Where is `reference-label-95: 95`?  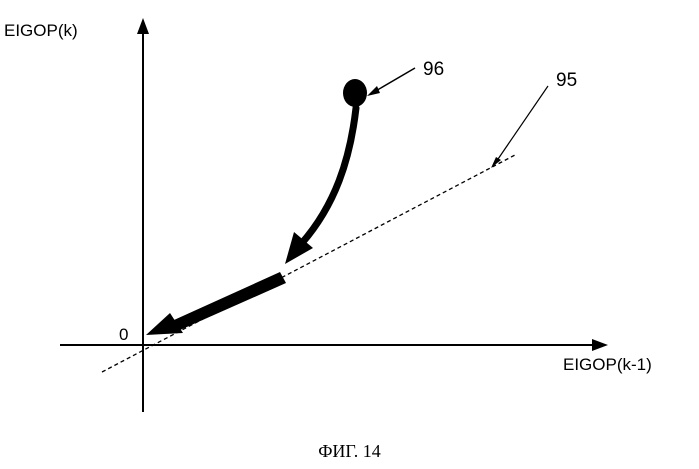 reference-label-95: 95 is located at coordinates (566, 80).